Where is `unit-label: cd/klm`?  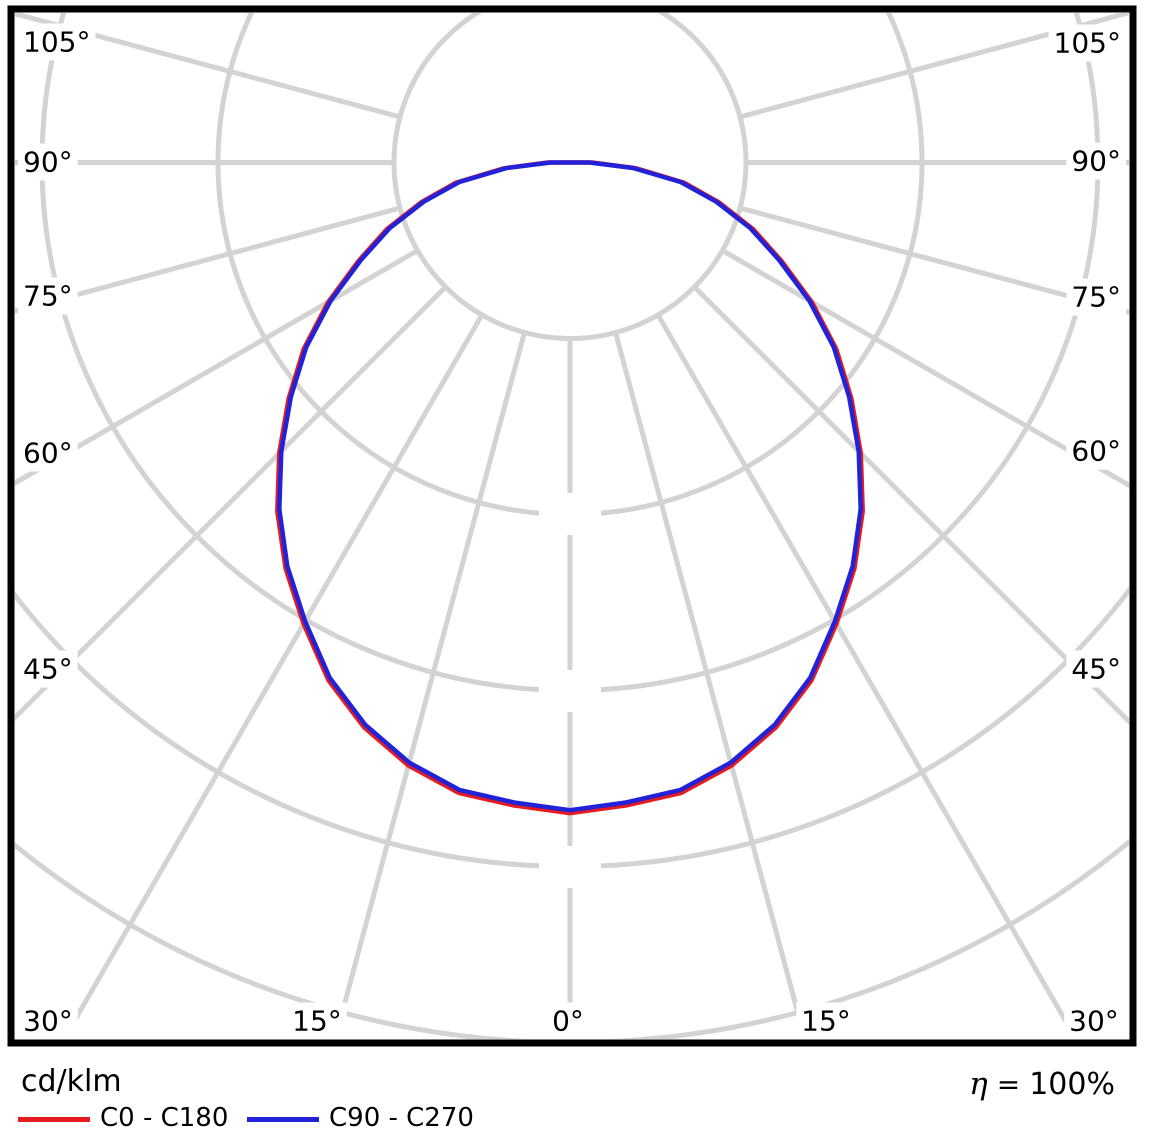 unit-label: cd/klm is located at coordinates (71, 1081).